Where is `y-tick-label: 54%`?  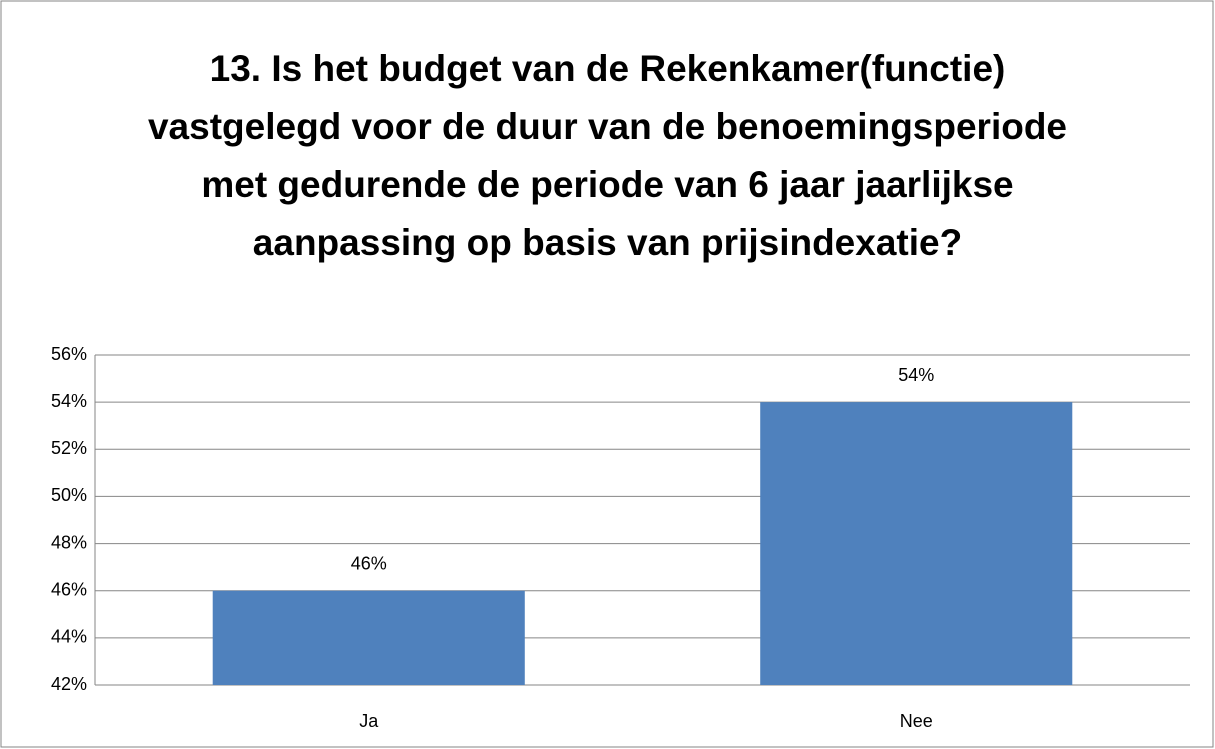 y-tick-label: 54% is located at coordinates (69, 401).